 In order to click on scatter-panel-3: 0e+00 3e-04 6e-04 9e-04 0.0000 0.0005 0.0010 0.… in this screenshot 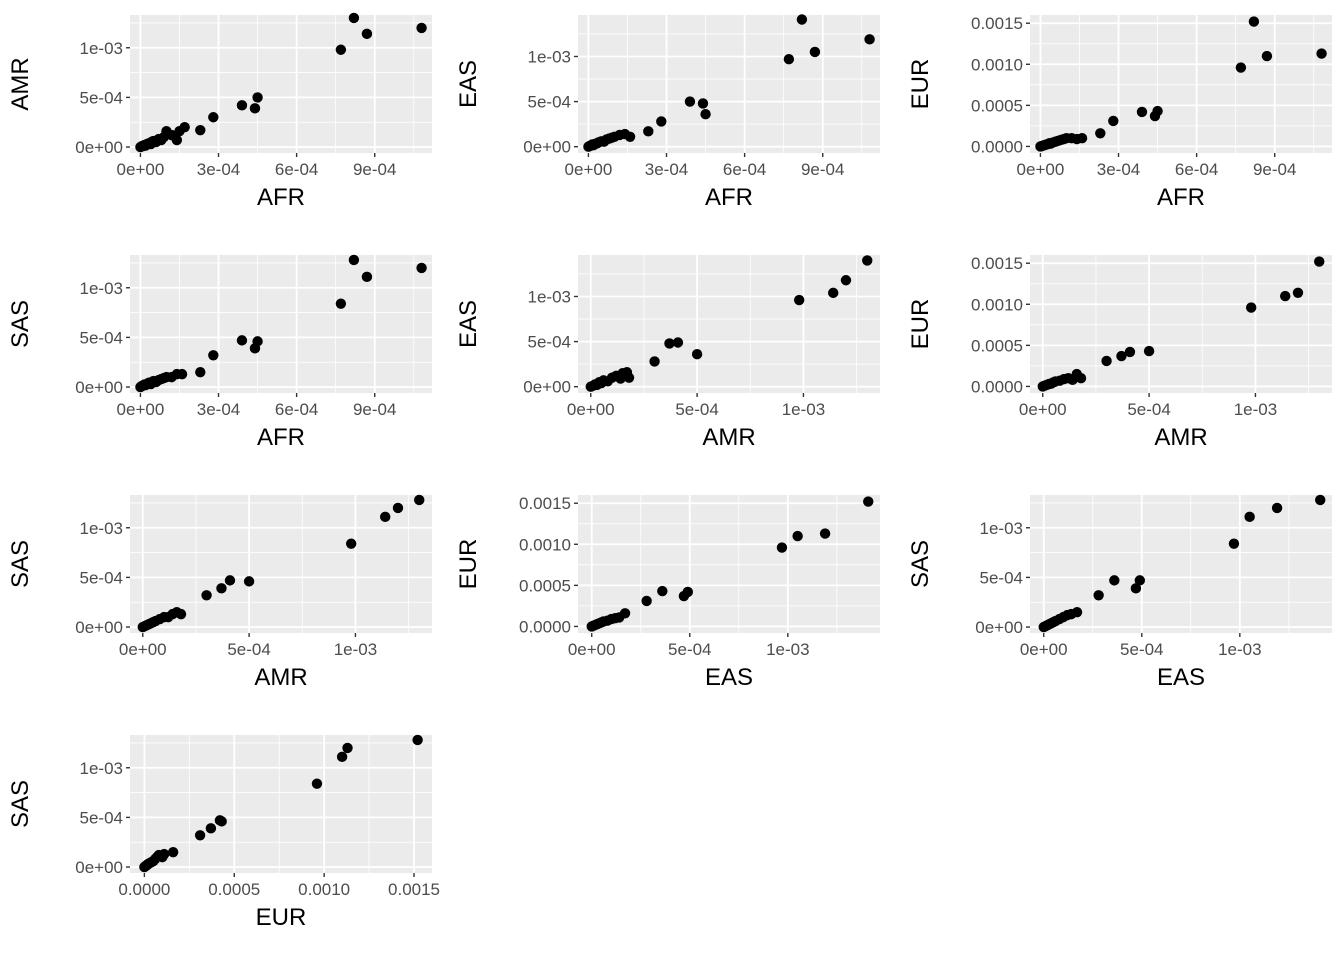, I will do `click(1119, 112)`.